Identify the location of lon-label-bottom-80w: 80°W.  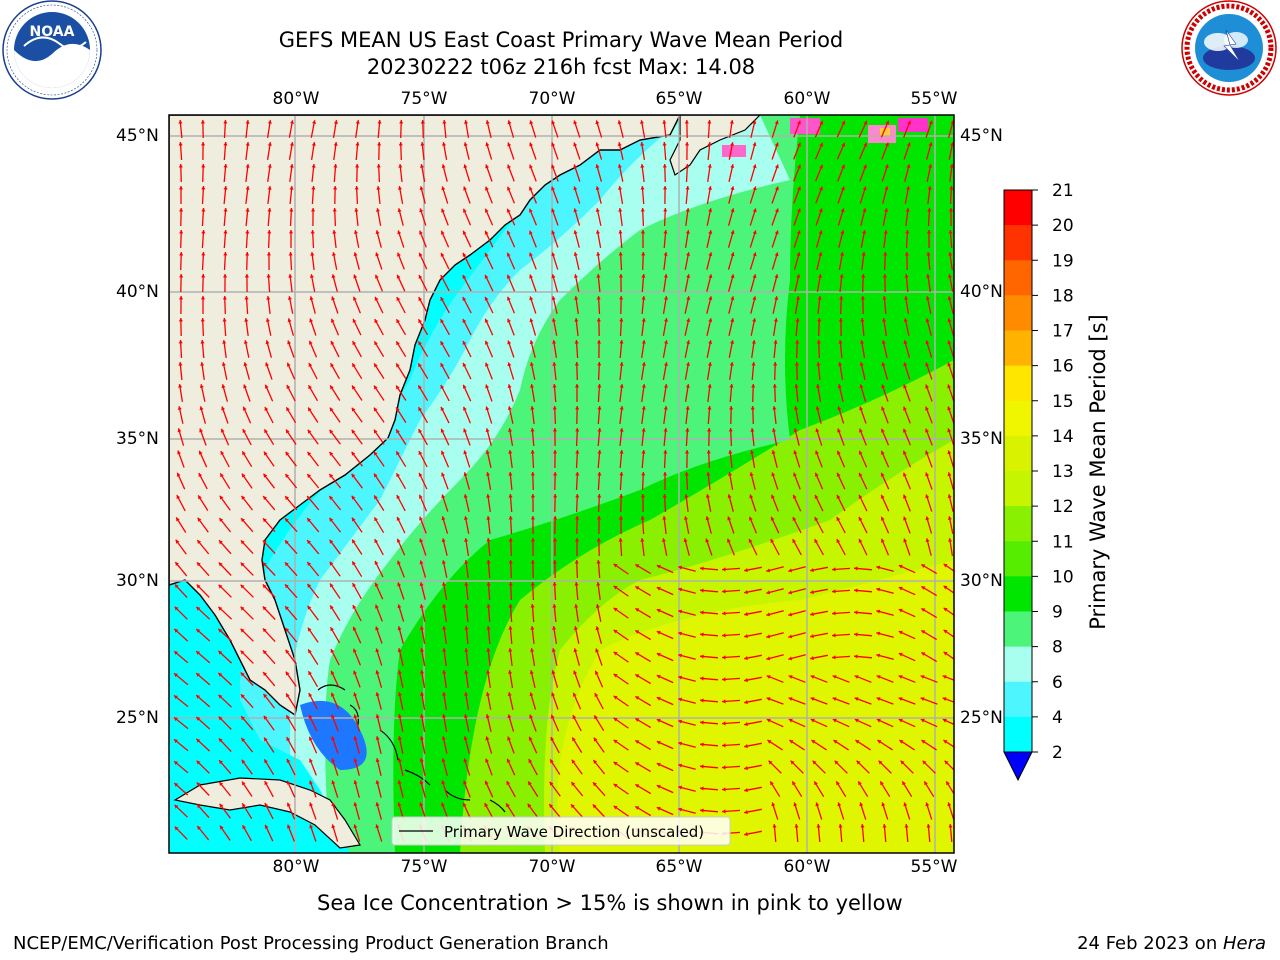
(296, 867).